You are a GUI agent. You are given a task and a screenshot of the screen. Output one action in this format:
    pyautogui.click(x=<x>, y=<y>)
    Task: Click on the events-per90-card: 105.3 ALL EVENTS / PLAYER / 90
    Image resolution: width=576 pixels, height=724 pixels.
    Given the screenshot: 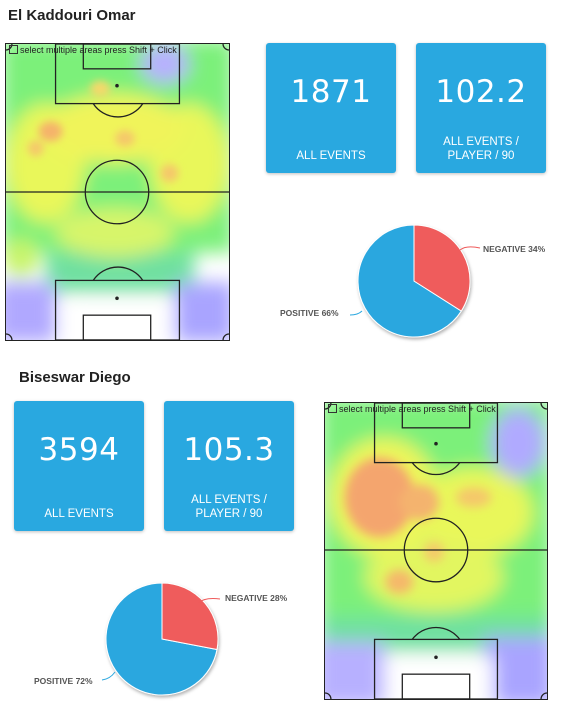 What is the action you would take?
    pyautogui.click(x=229, y=466)
    